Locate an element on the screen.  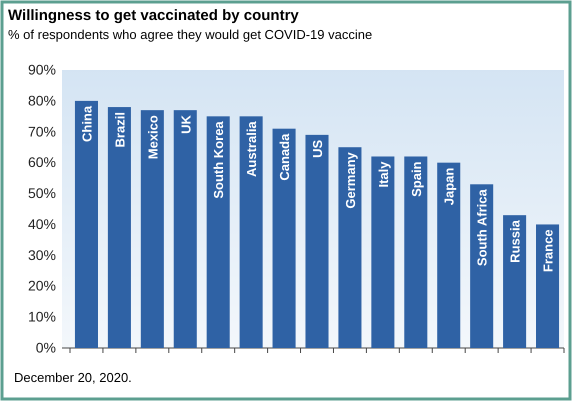
x-tick-label: US is located at coordinates (317, 149).